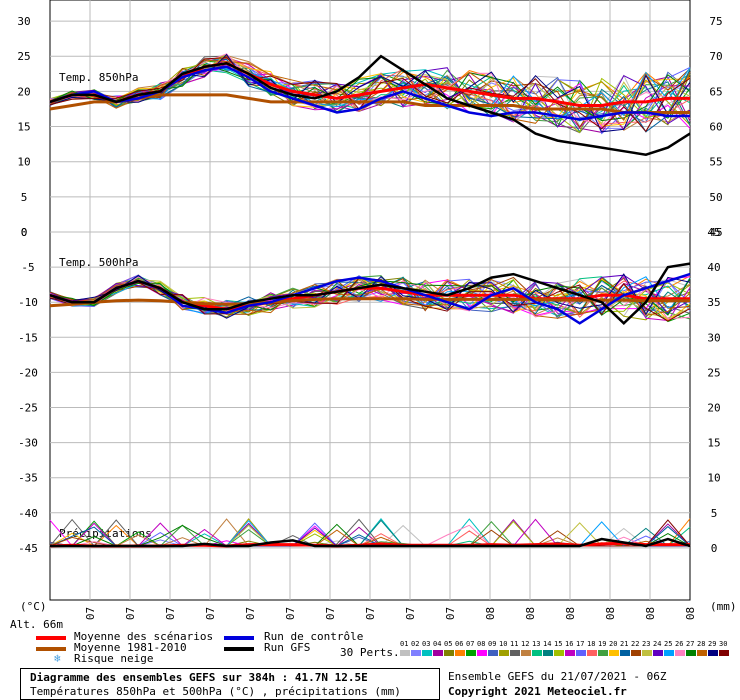 The height and width of the screenshot is (700, 740). I want to click on y-tick-850-right: 45, so click(715, 232).